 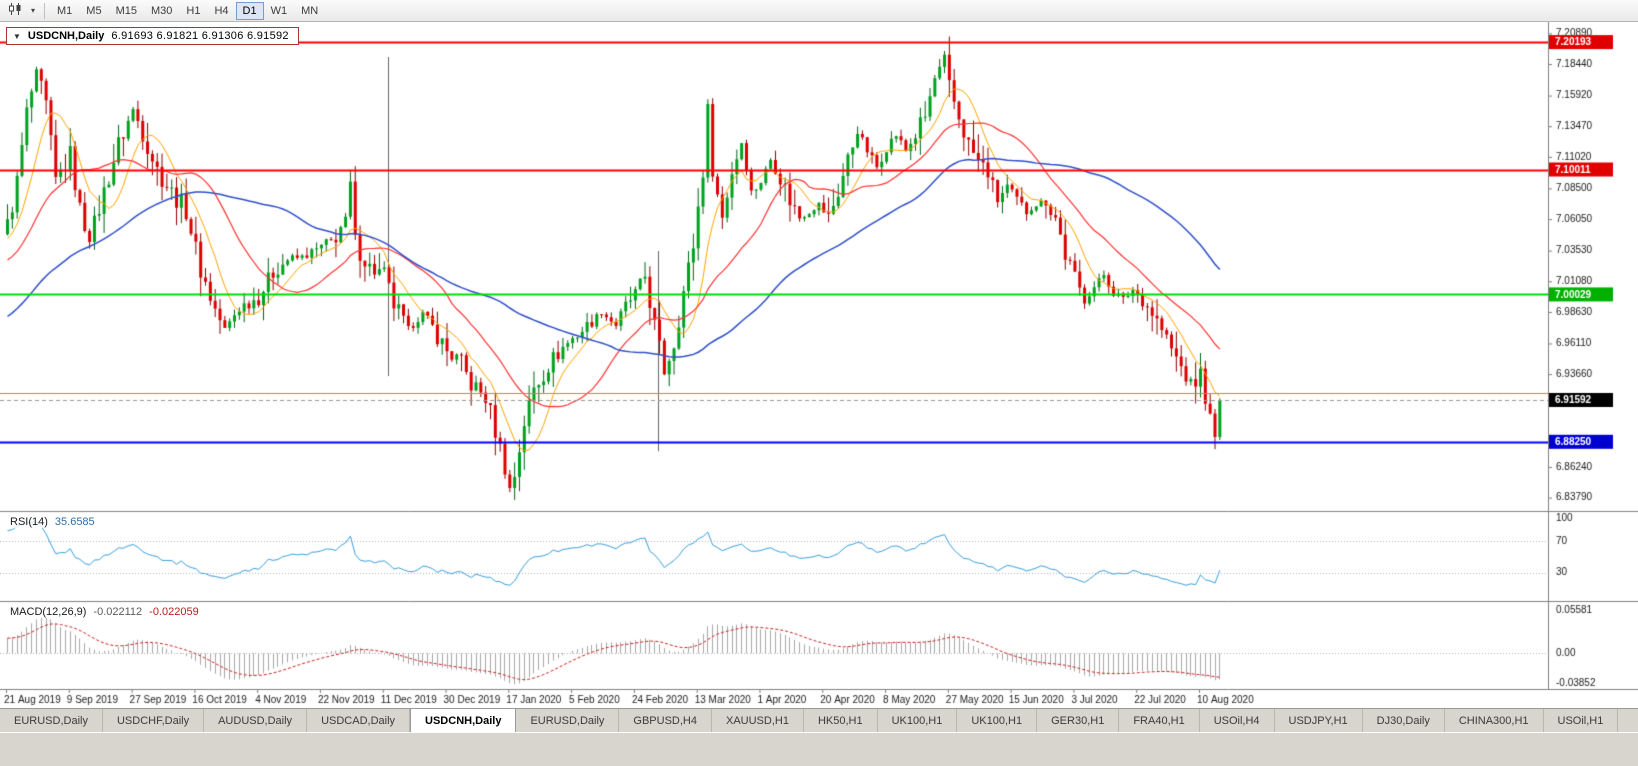 I want to click on timeframe-button-m5: M5, so click(x=93, y=11).